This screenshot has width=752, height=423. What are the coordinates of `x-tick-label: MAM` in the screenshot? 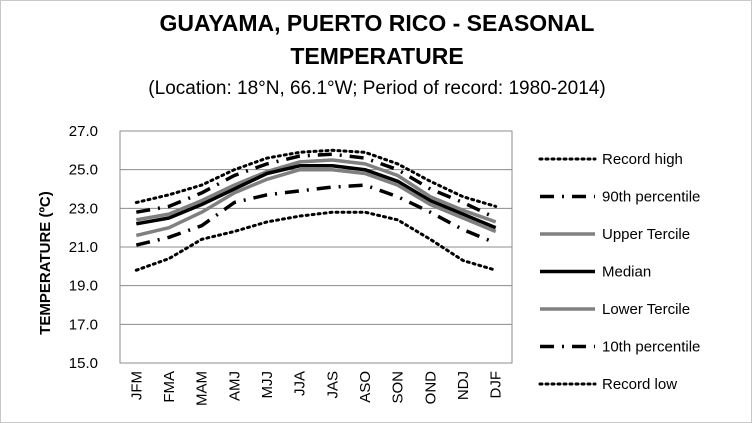 It's located at (202, 388).